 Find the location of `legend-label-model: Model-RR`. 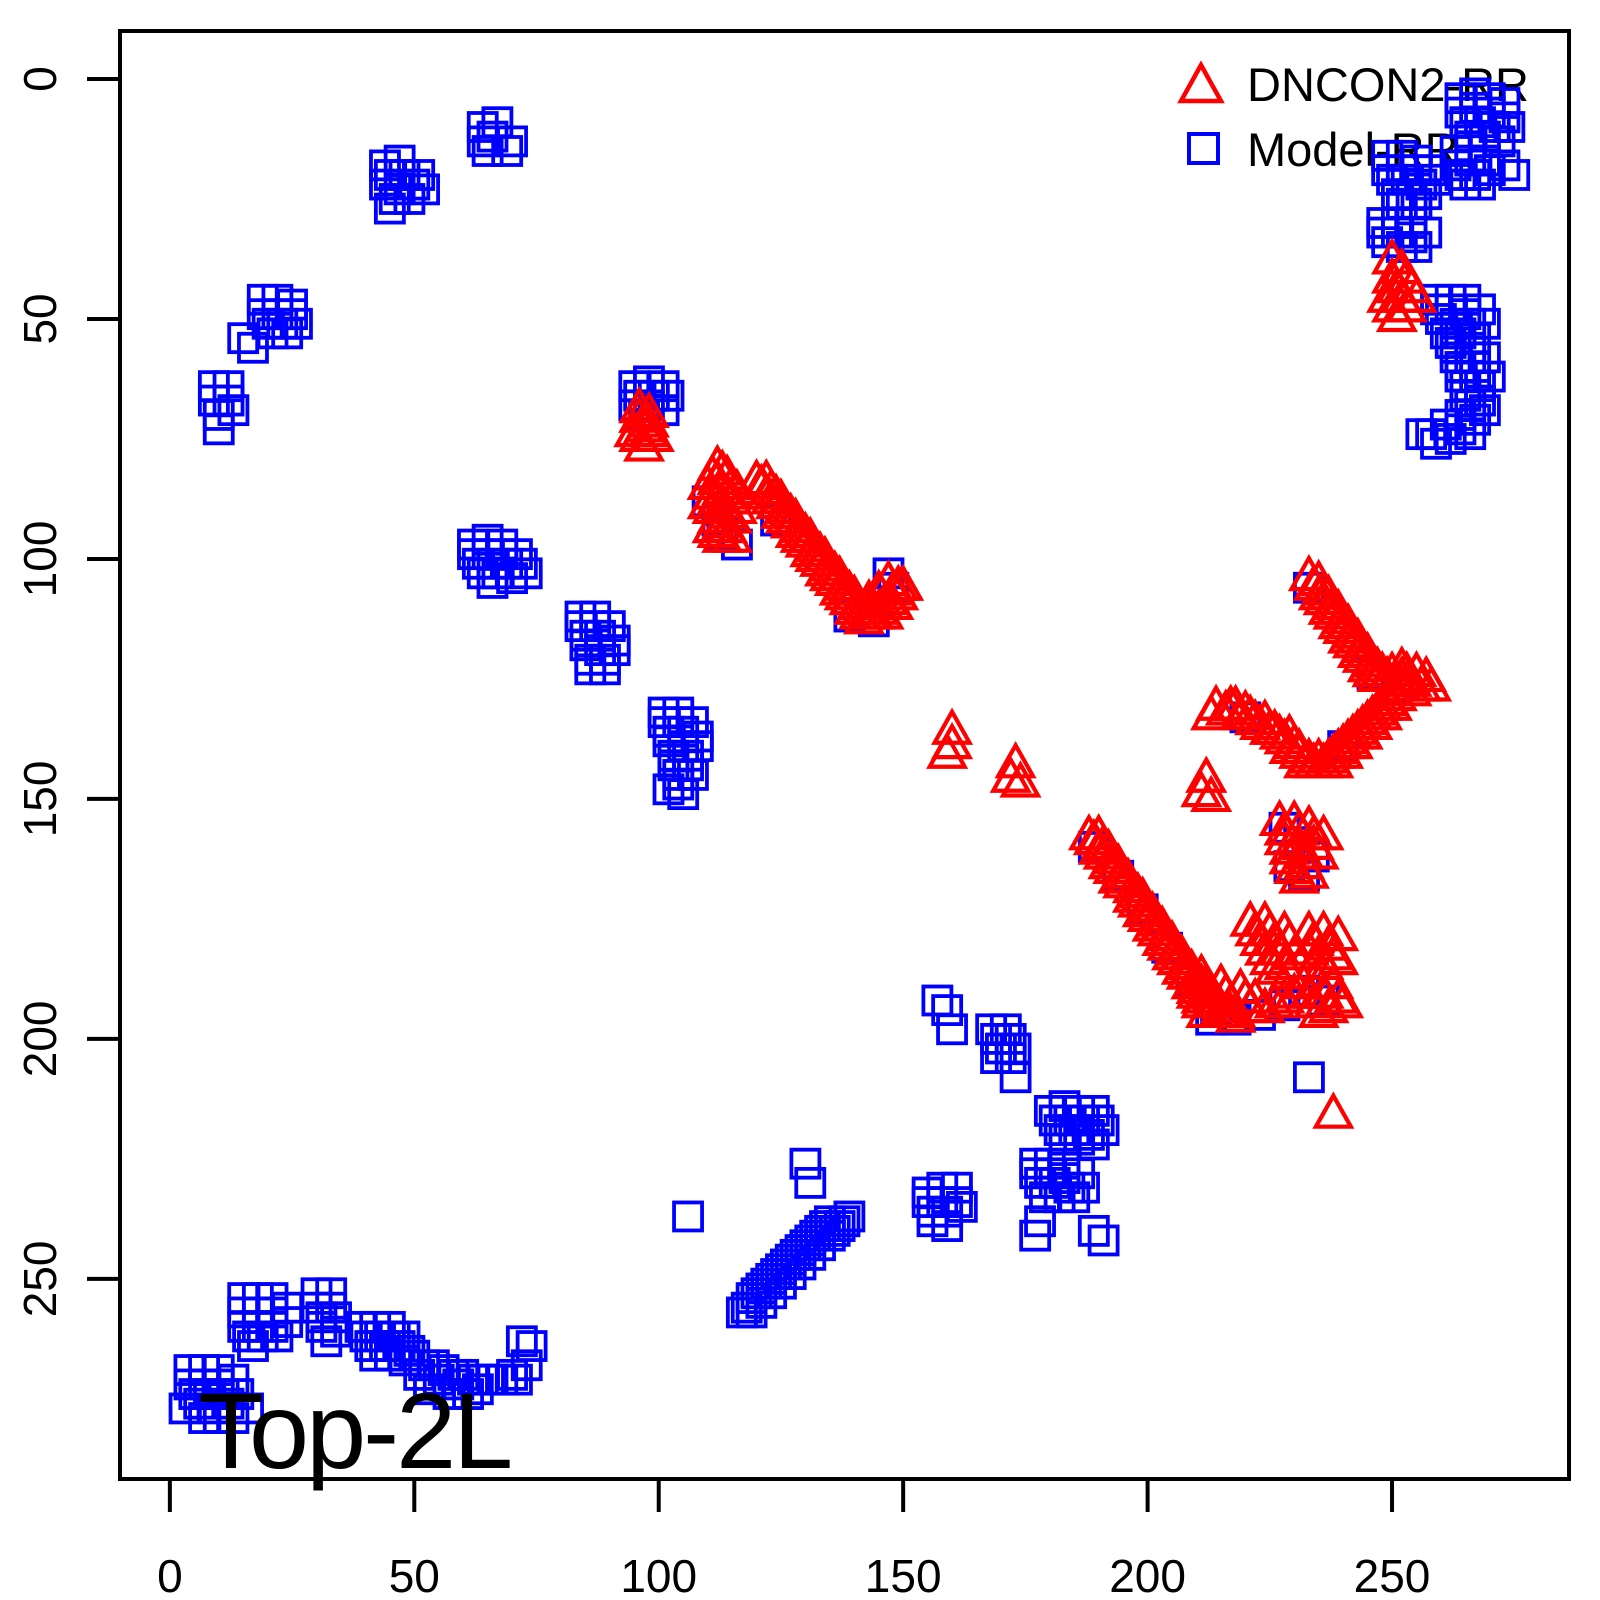

legend-label-model: Model-RR is located at coordinates (1353, 149).